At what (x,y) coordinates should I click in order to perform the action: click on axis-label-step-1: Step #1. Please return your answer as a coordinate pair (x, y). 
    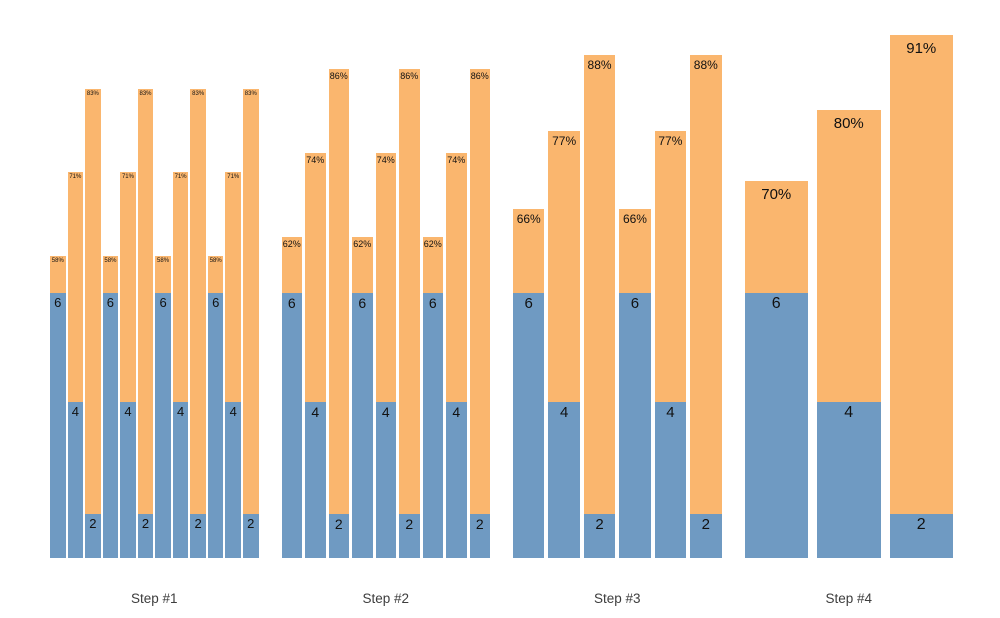
    Looking at the image, I should click on (154, 598).